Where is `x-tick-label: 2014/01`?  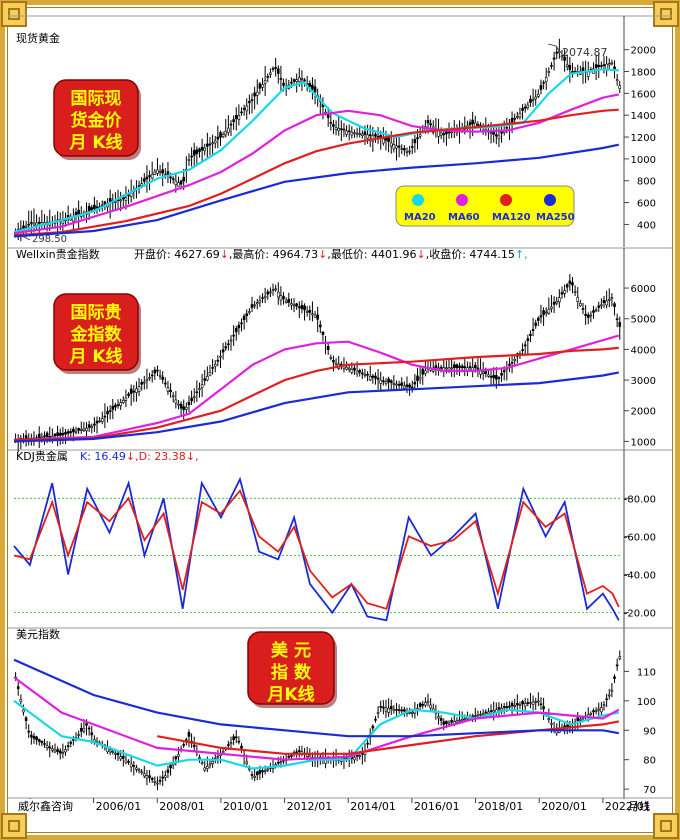
x-tick-label: 2014/01 is located at coordinates (373, 806).